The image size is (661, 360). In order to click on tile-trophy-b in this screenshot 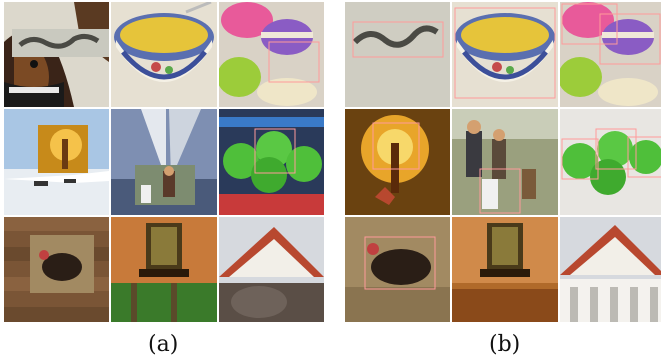, I will do `click(505, 269)`.